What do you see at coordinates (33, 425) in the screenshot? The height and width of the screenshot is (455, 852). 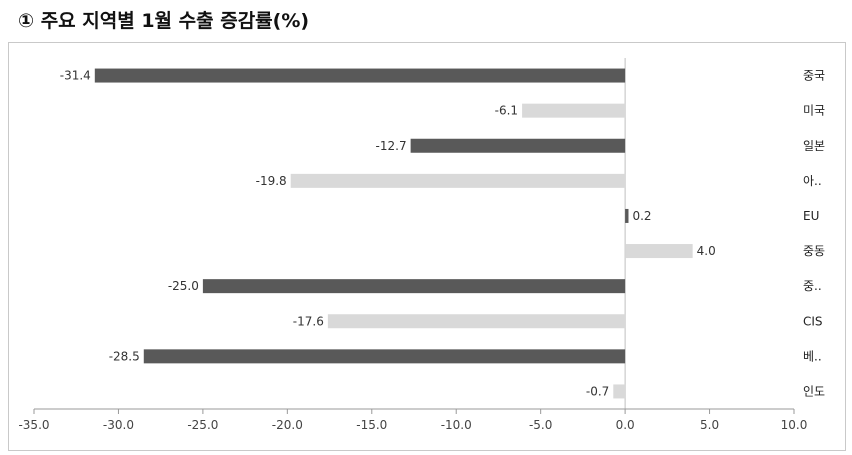 I see `x-tick-label: -35.0` at bounding box center [33, 425].